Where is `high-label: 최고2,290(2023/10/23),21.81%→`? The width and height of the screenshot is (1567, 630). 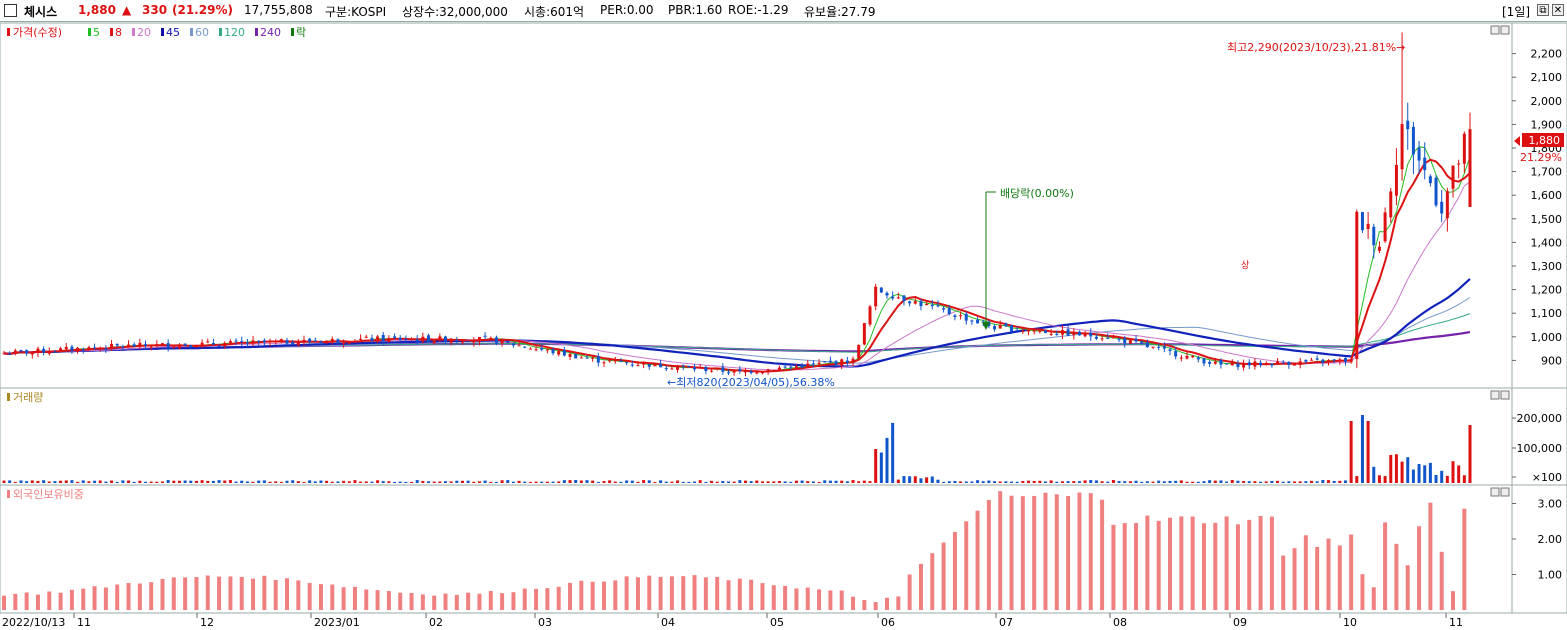
high-label: 최고2,290(2023/10/23),21.81%→ is located at coordinates (1316, 47).